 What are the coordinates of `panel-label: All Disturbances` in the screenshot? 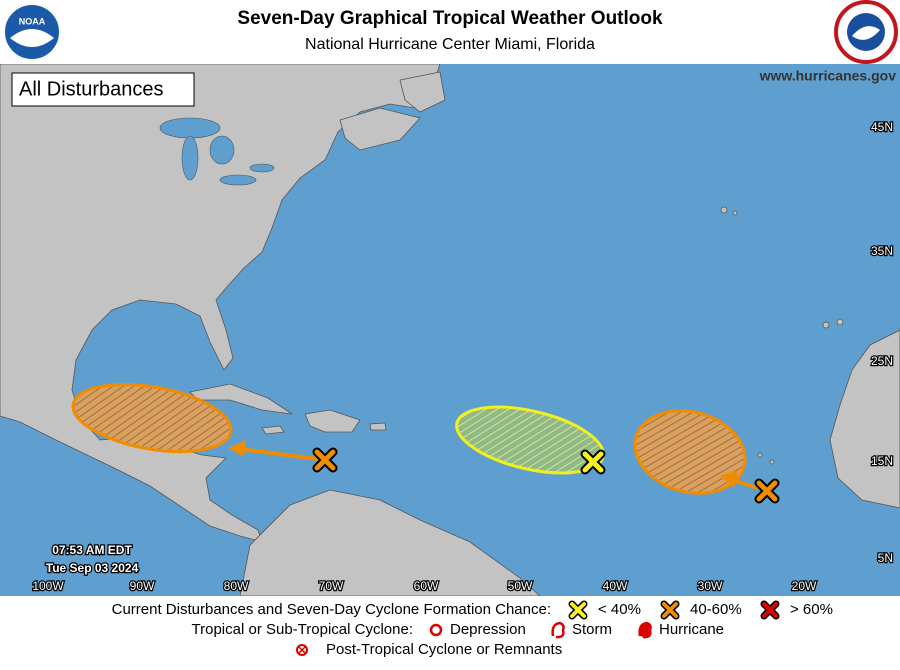 It's located at (91, 89).